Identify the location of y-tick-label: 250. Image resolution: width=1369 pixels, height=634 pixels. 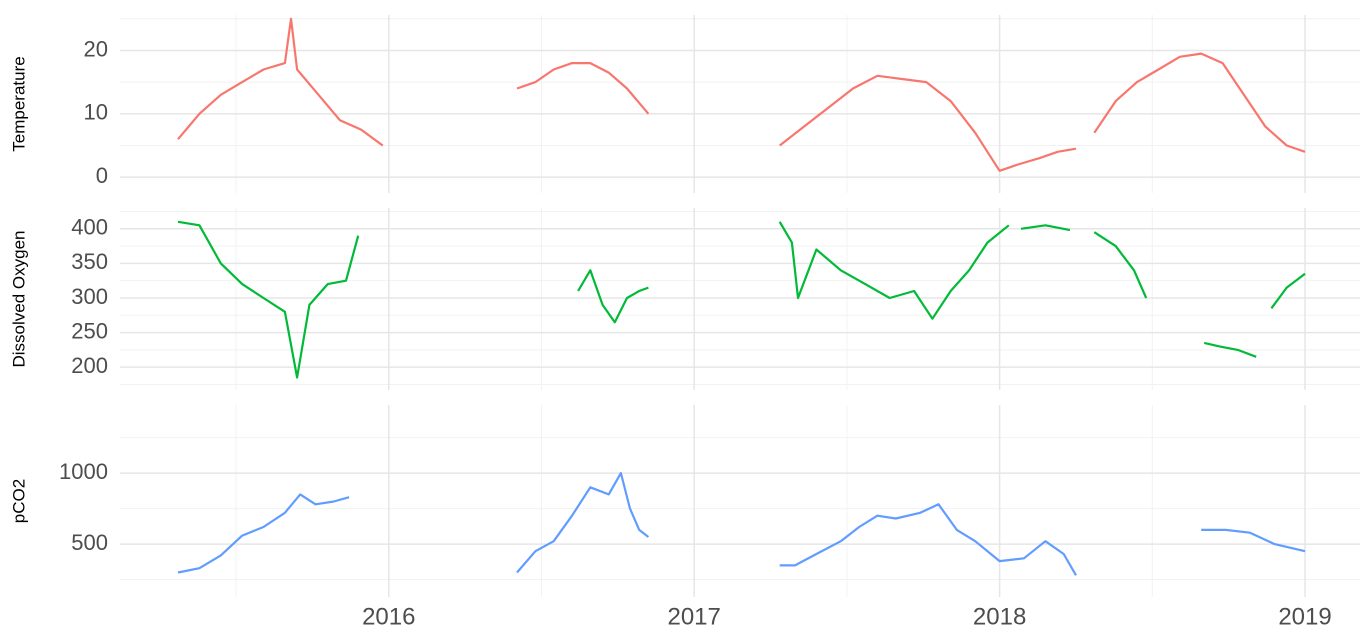
(89, 330).